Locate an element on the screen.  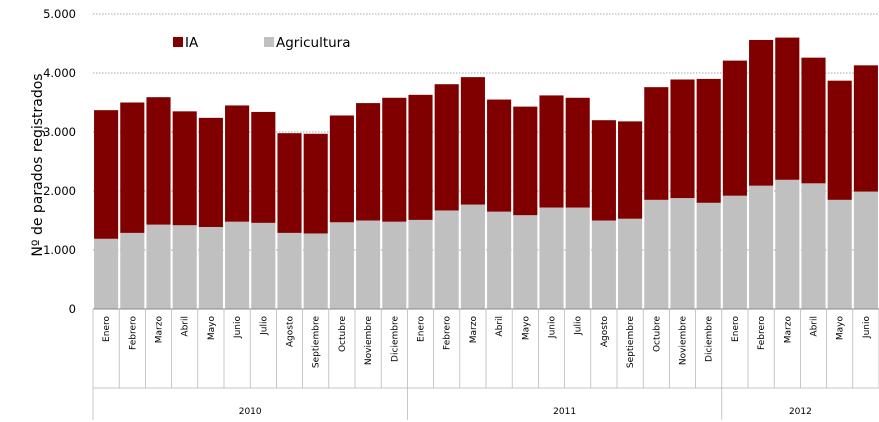
y-tick-label: 4.000 is located at coordinates (59, 73).